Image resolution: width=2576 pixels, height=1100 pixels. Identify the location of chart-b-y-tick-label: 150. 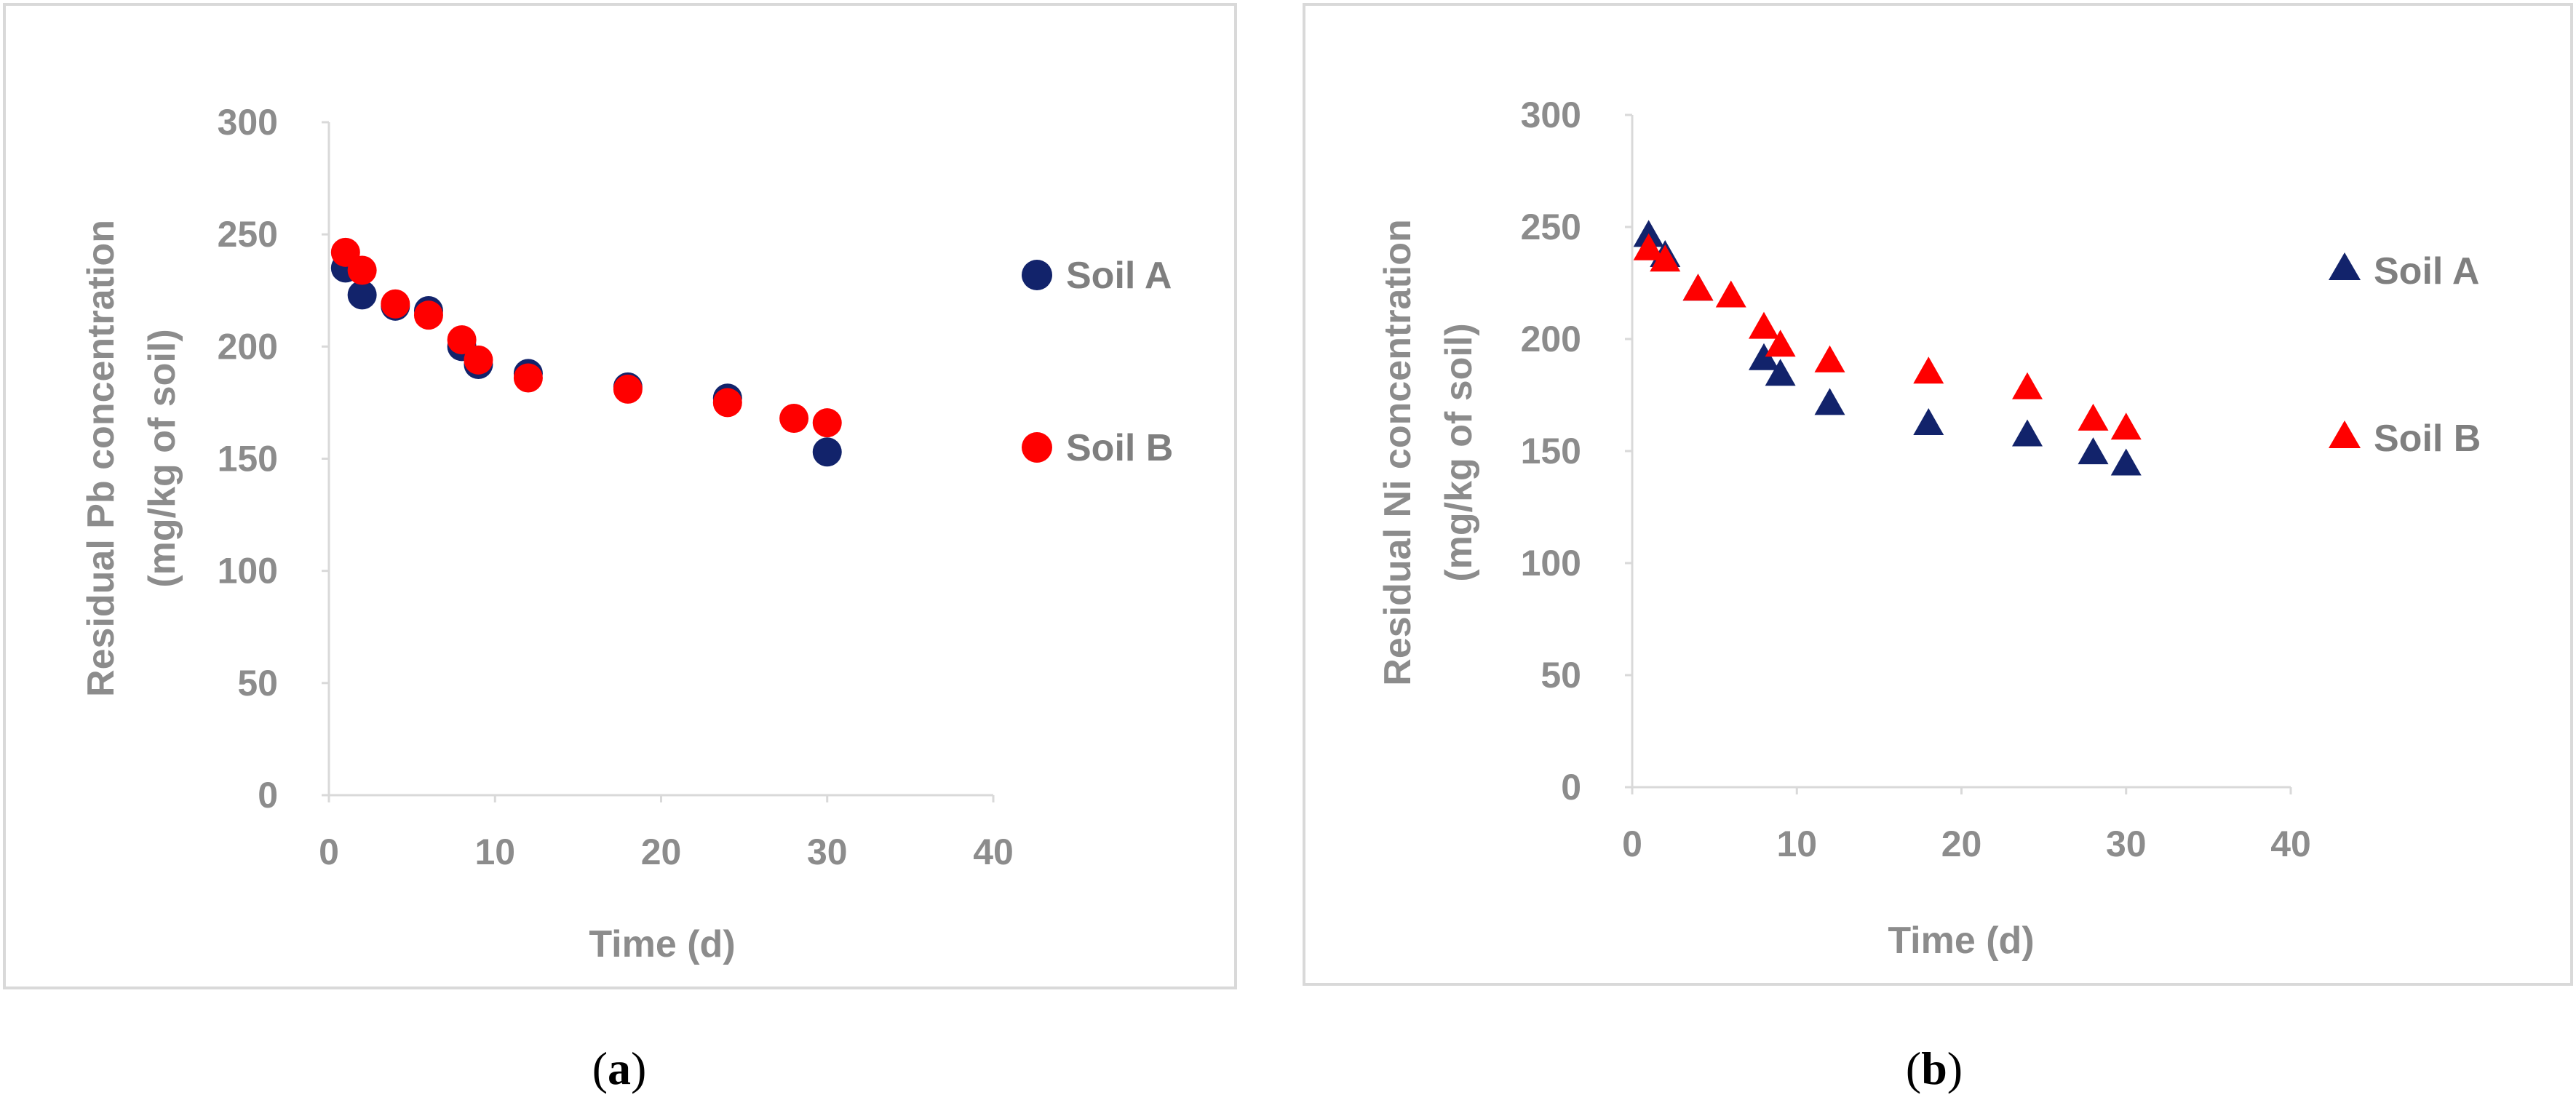
(1551, 451).